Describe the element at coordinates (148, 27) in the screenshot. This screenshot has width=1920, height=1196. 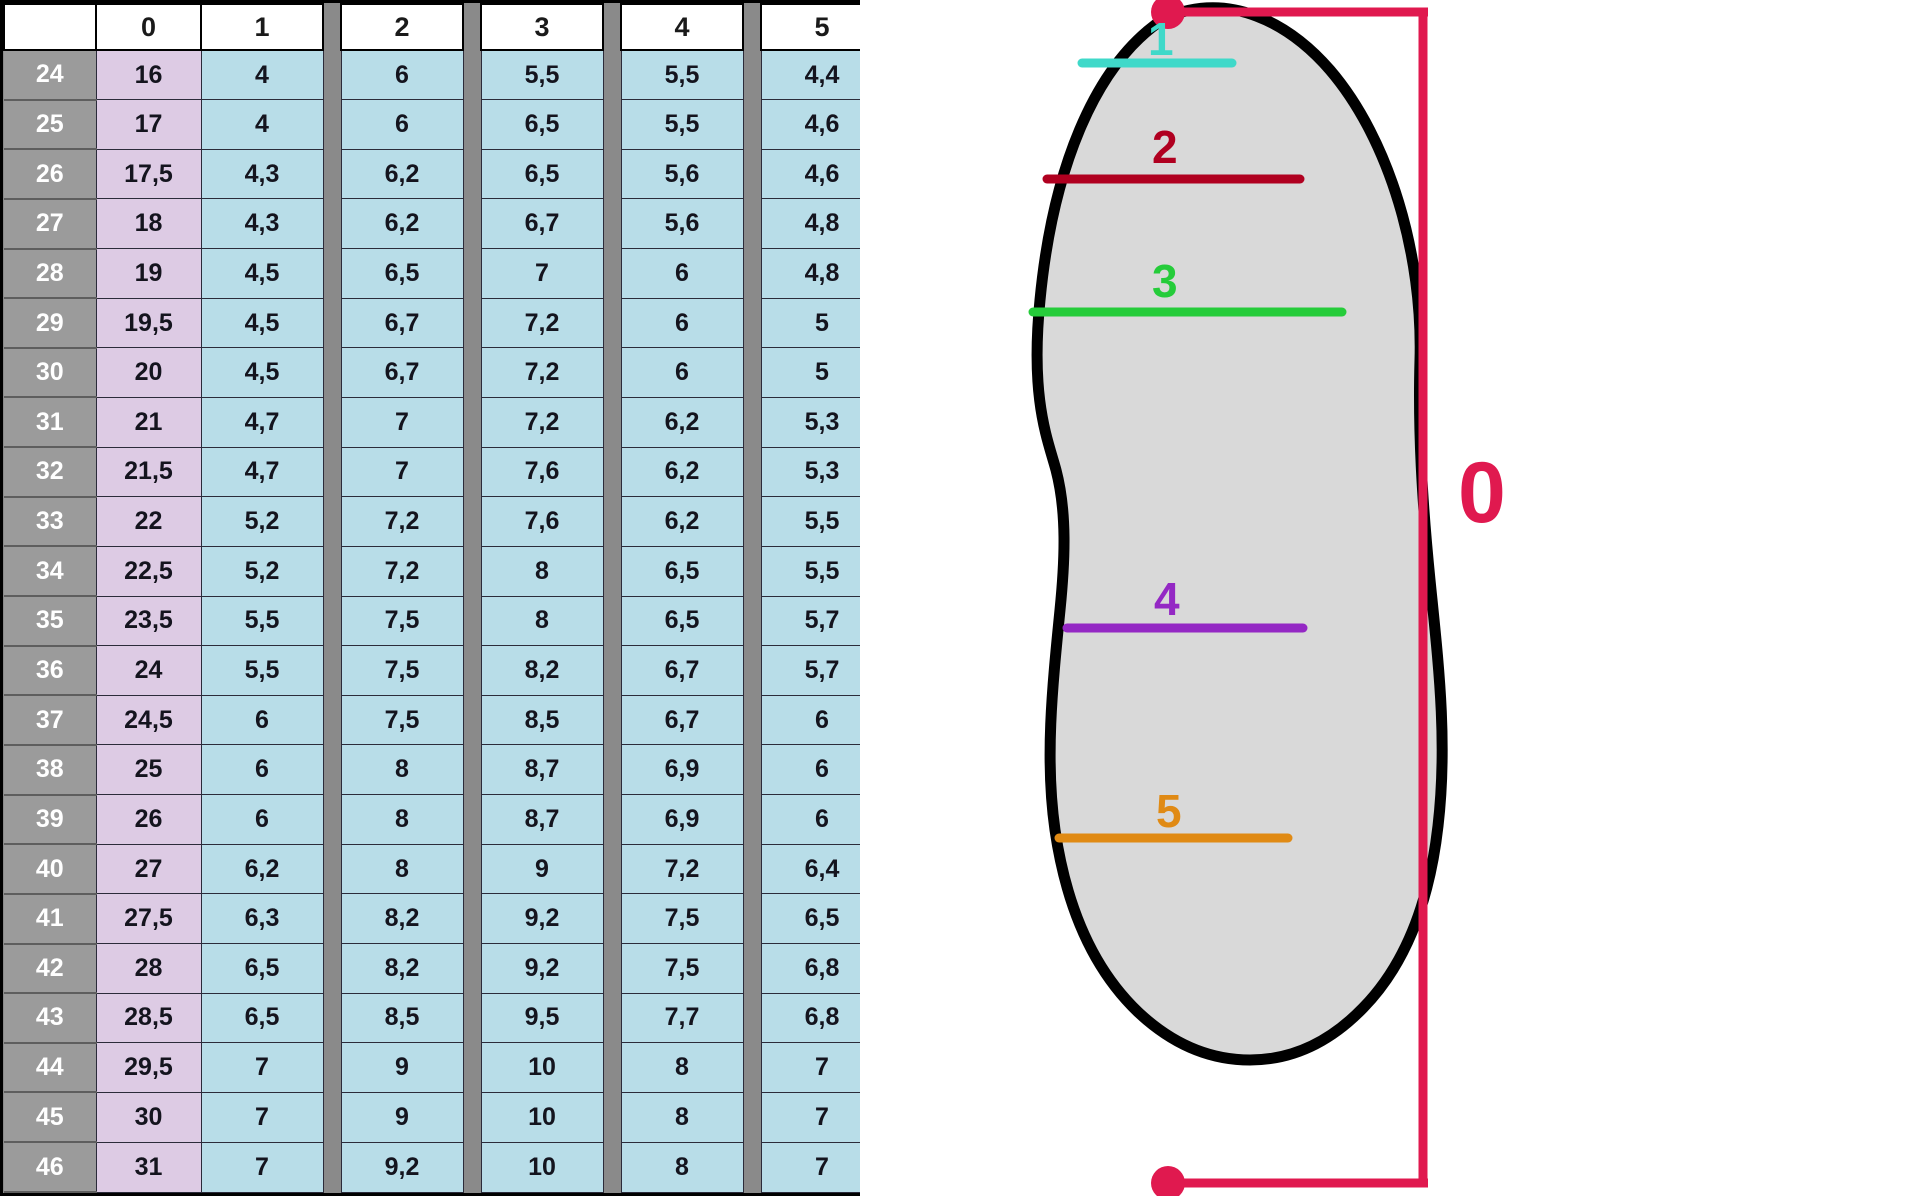
I see `column-header-0: 0` at that location.